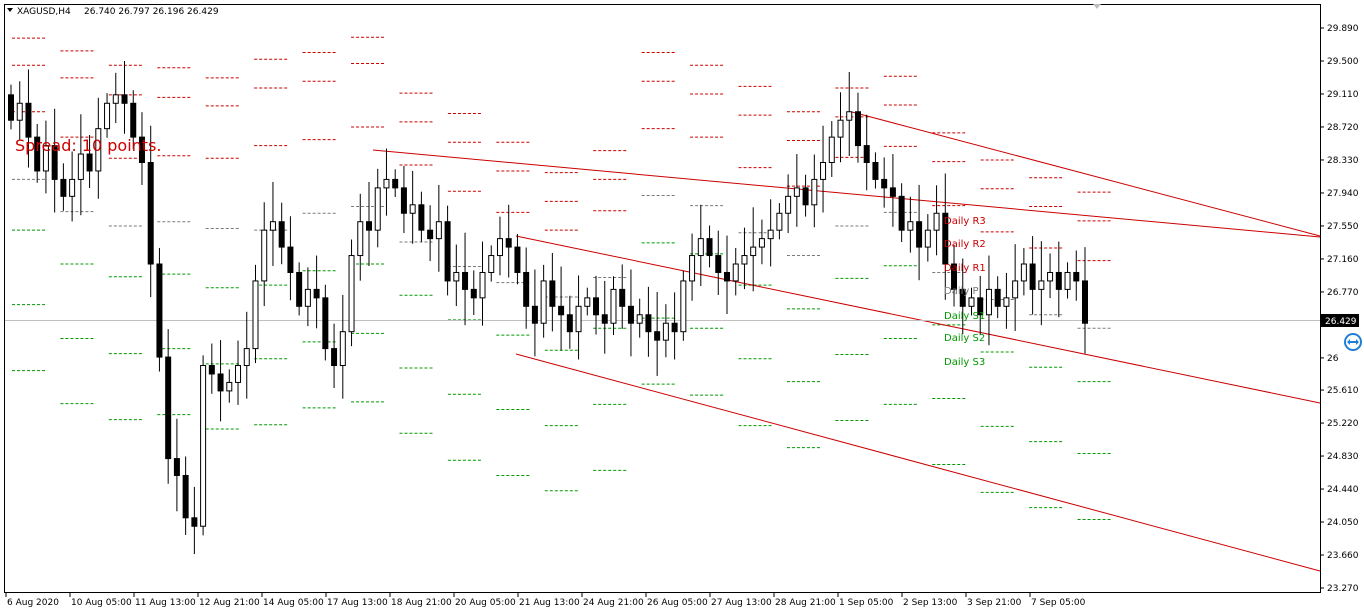  I want to click on channel-upper-line, so click(846, 193).